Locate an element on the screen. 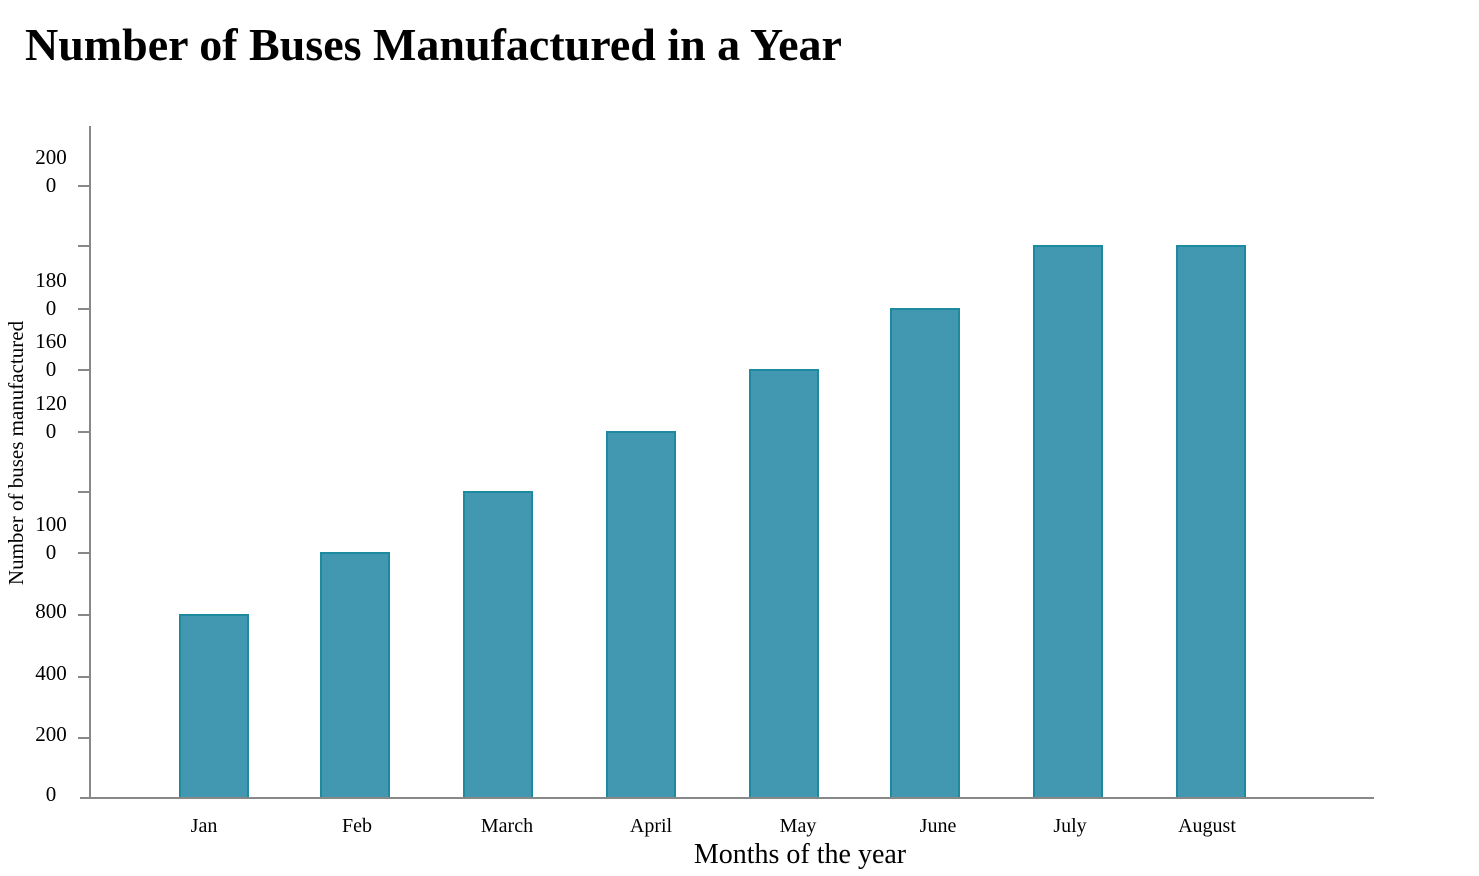 The image size is (1479, 876). x-tick-label: Feb is located at coordinates (357, 826).